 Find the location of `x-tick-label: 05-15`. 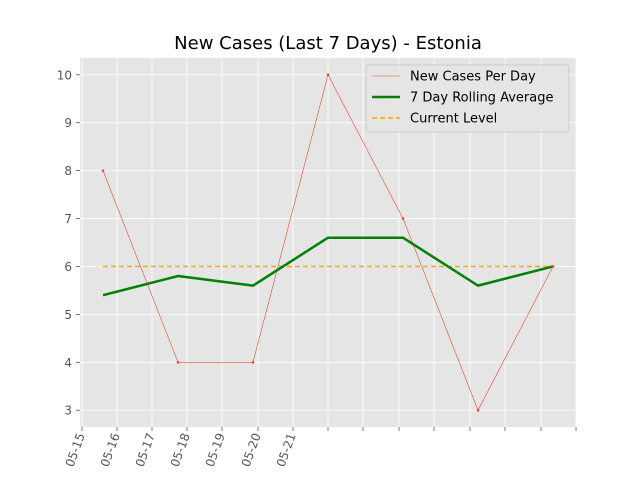

x-tick-label: 05-15 is located at coordinates (75, 450).